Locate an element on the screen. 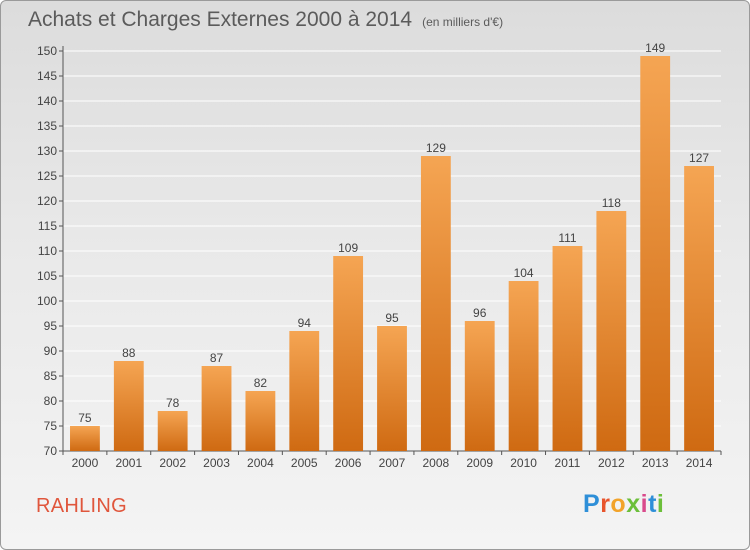  bar-2008 is located at coordinates (435, 303).